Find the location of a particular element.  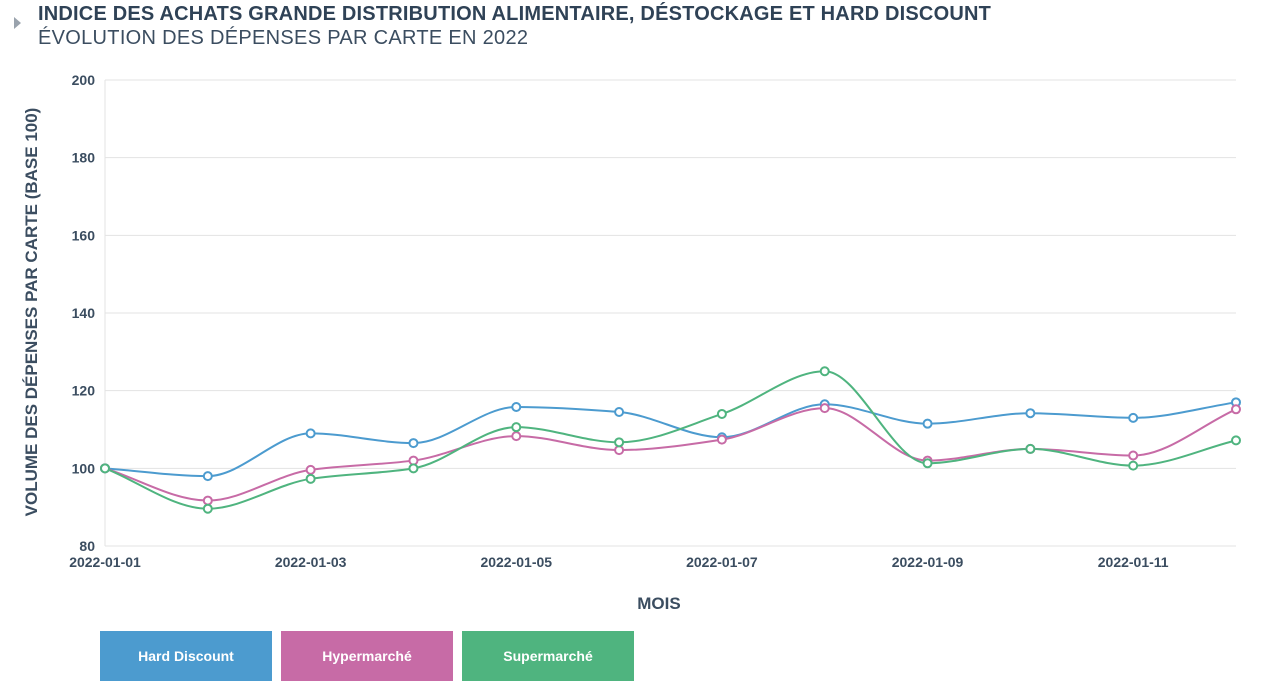

x-tick-label: 2022-01-09 is located at coordinates (928, 562).